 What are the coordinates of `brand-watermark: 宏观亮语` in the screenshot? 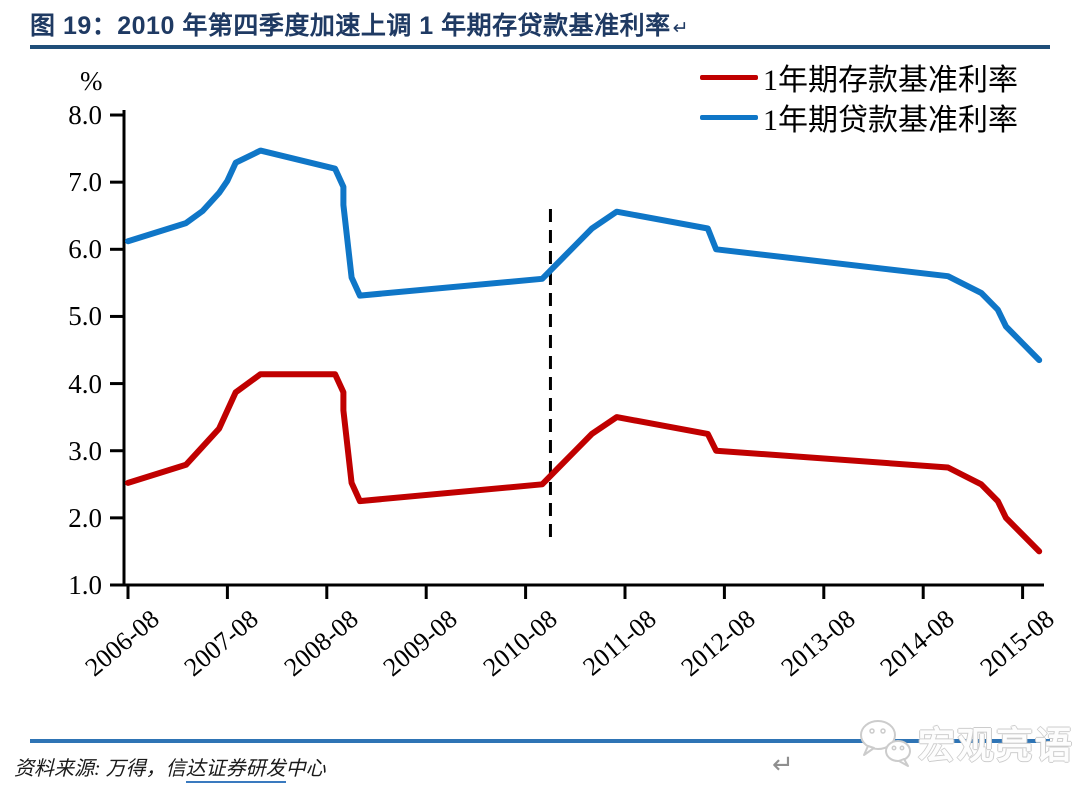 It's located at (964, 742).